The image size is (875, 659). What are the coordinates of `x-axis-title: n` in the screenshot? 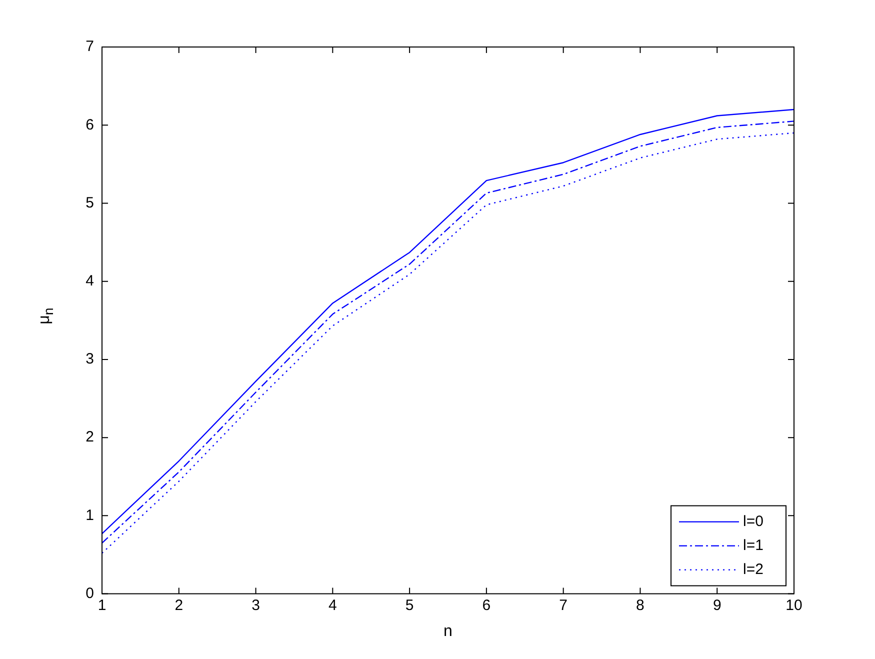 It's located at (448, 631).